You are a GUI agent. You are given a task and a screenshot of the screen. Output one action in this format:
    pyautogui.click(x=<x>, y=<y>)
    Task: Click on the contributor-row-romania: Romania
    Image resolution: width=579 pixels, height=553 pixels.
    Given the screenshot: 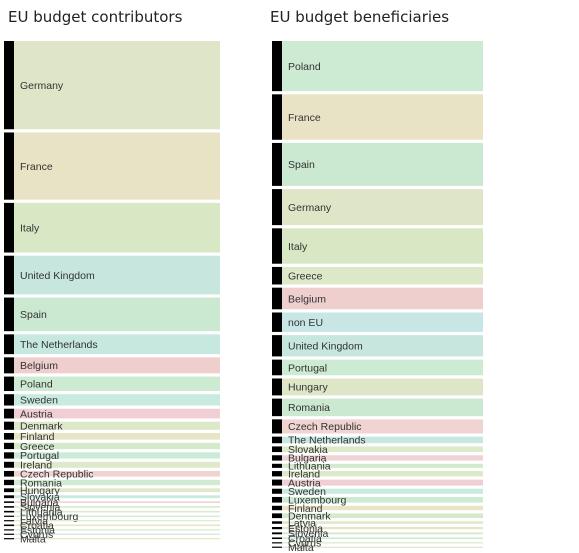 What is the action you would take?
    pyautogui.click(x=112, y=483)
    